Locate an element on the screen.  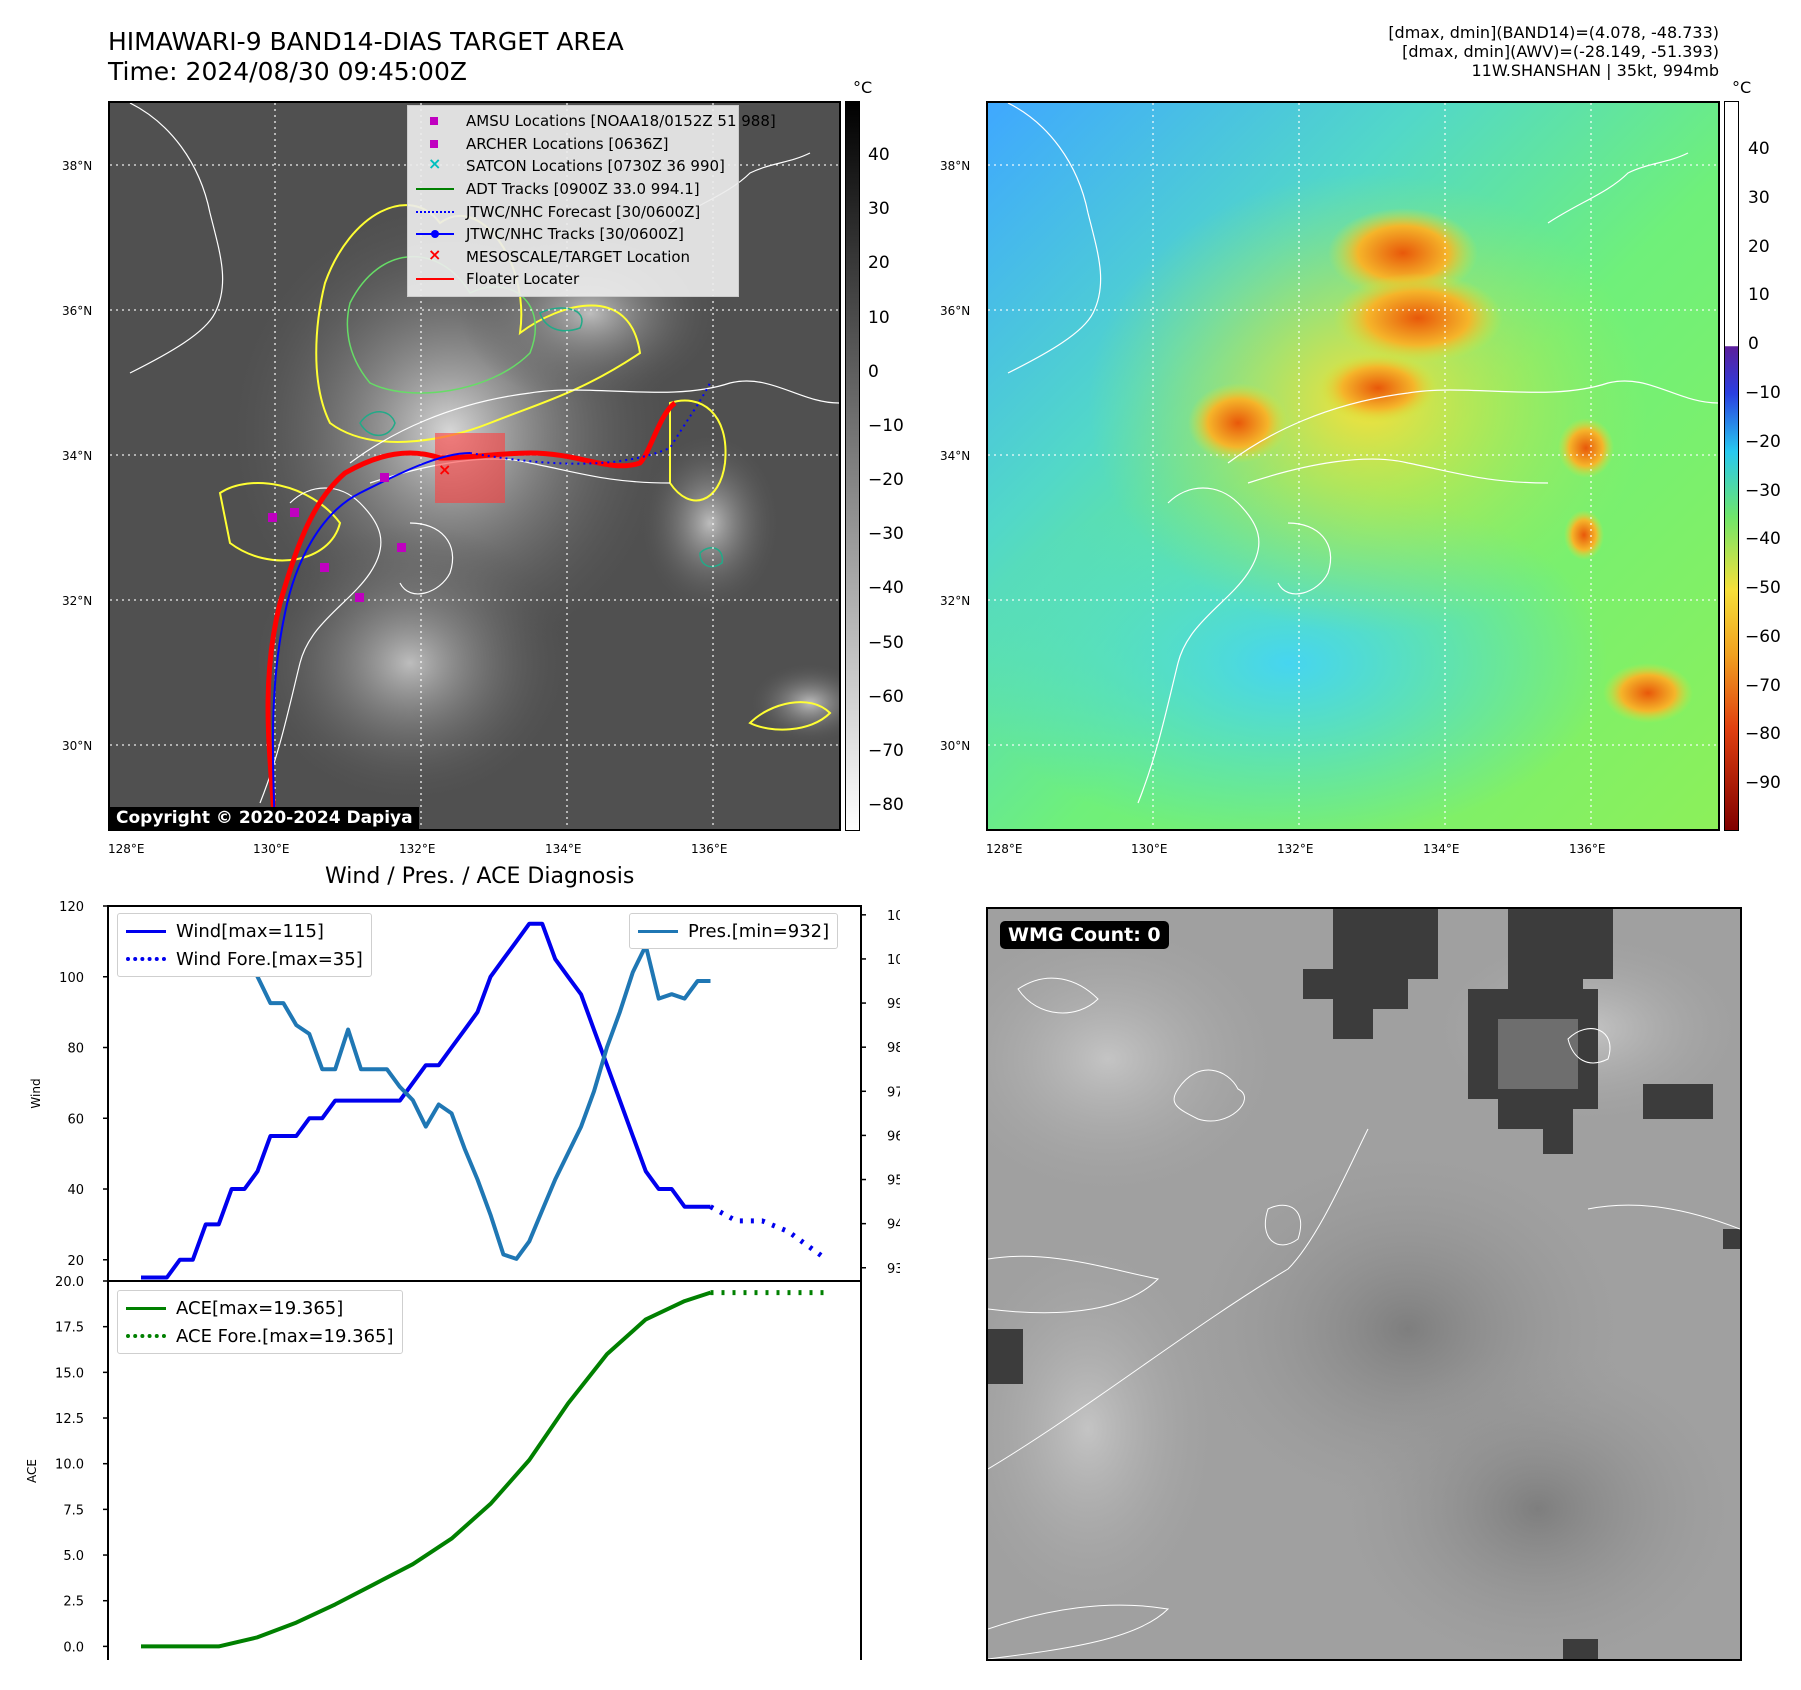
legend-pres-label: Pres.[min=932] is located at coordinates (759, 931).